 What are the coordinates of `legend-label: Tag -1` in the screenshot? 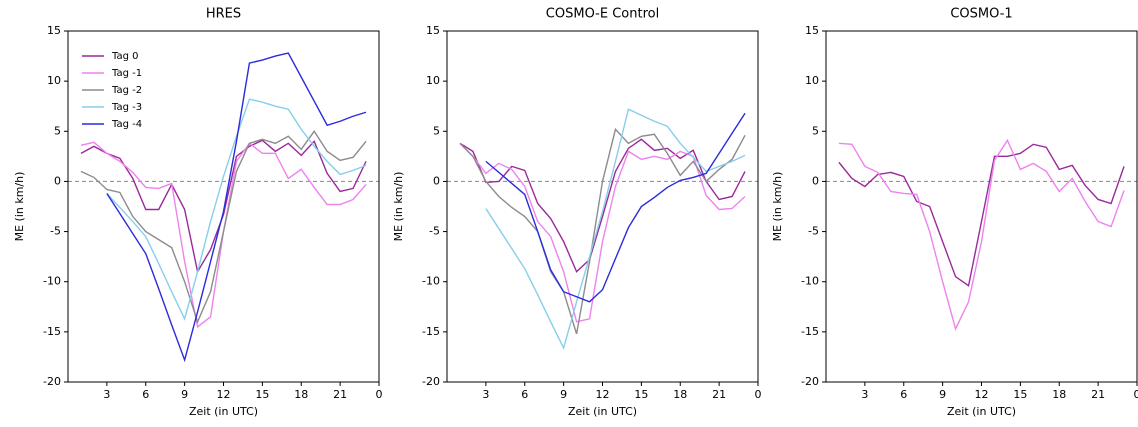 It's located at (126, 73).